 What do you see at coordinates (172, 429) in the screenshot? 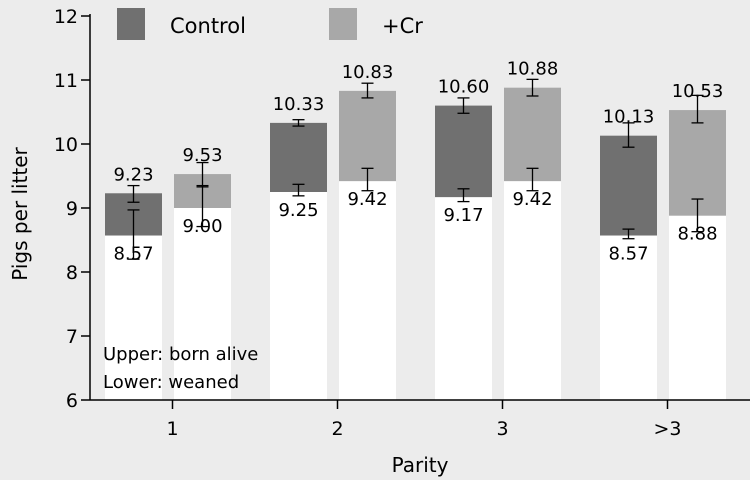
I see `x-tick-label-0: 1` at bounding box center [172, 429].